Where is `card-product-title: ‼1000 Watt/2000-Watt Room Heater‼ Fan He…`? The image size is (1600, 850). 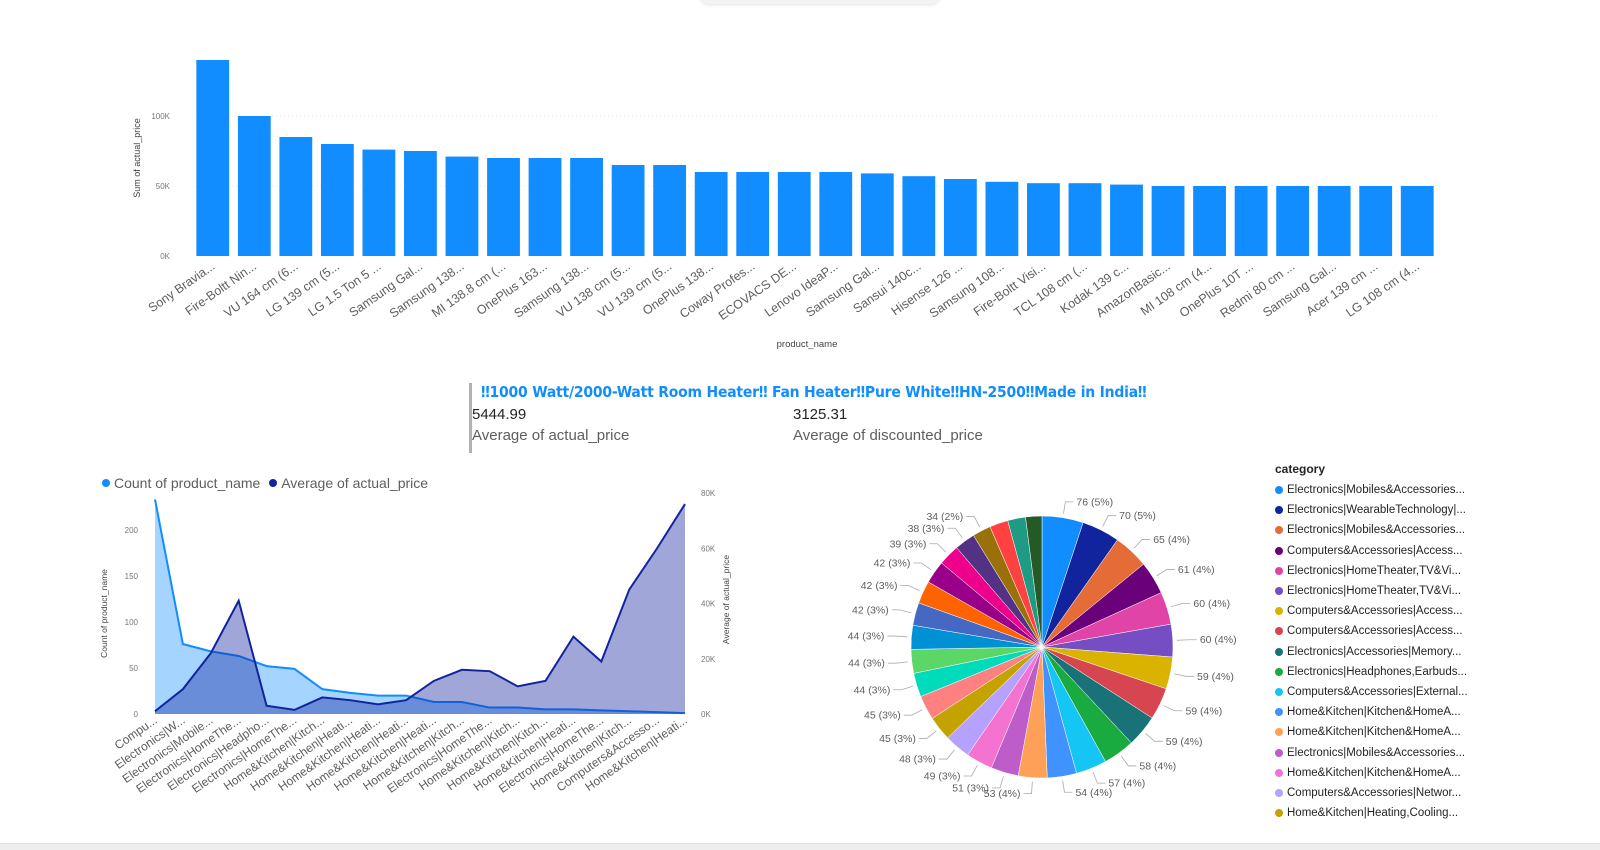
card-product-title: ‼1000 Watt/2000-Watt Room Heater‼ Fan He… is located at coordinates (813, 392).